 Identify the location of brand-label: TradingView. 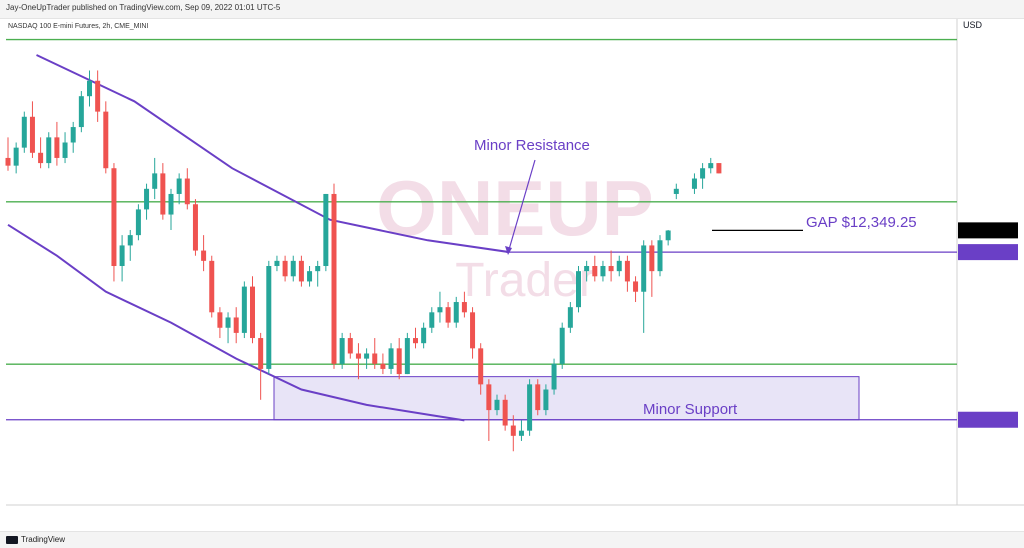
(43, 539).